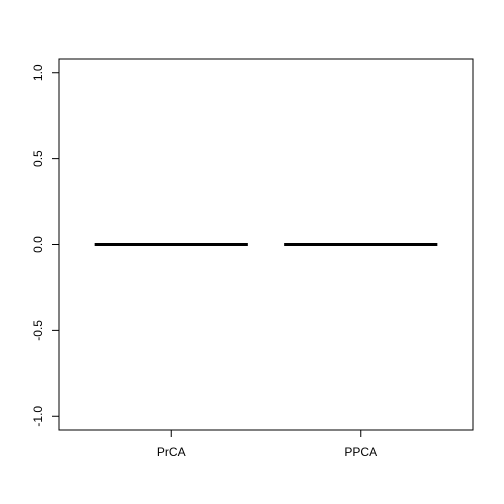  Describe the element at coordinates (38, 158) in the screenshot. I see `y-tick-label: 0.5` at that location.